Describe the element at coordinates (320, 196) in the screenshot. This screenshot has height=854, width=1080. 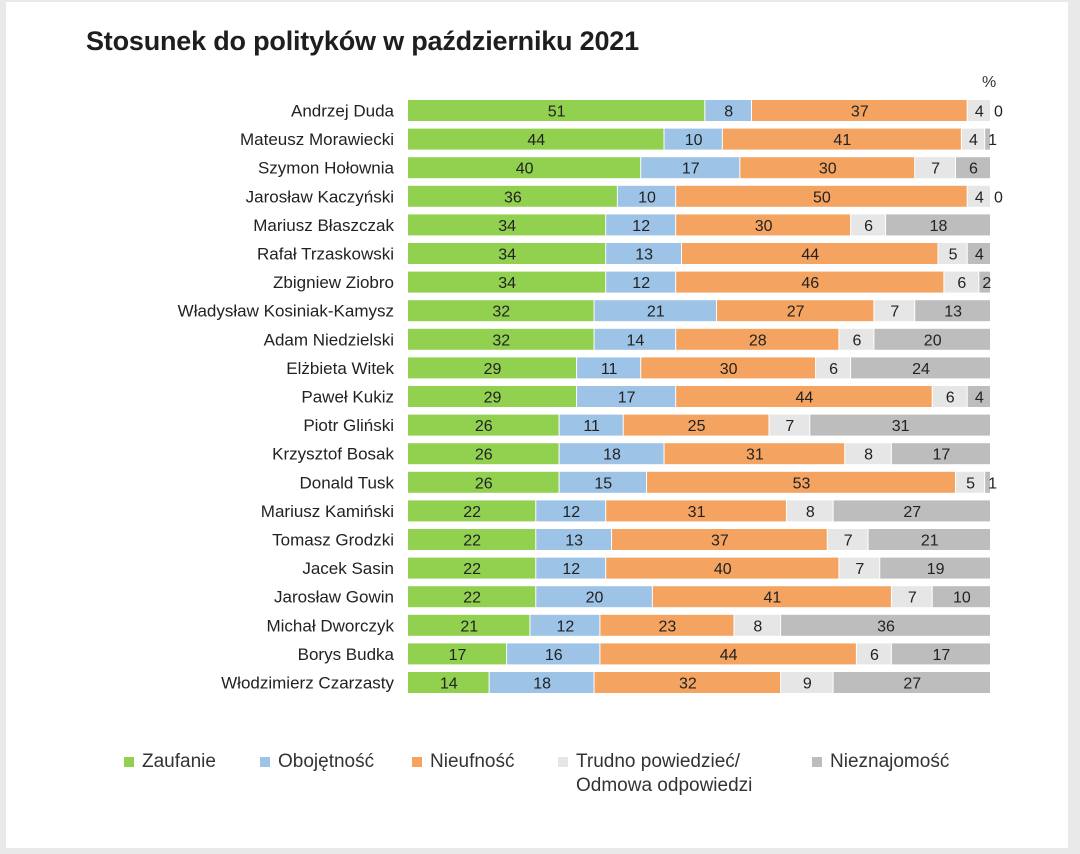
I see `category-label: Jarosław Kaczyński` at that location.